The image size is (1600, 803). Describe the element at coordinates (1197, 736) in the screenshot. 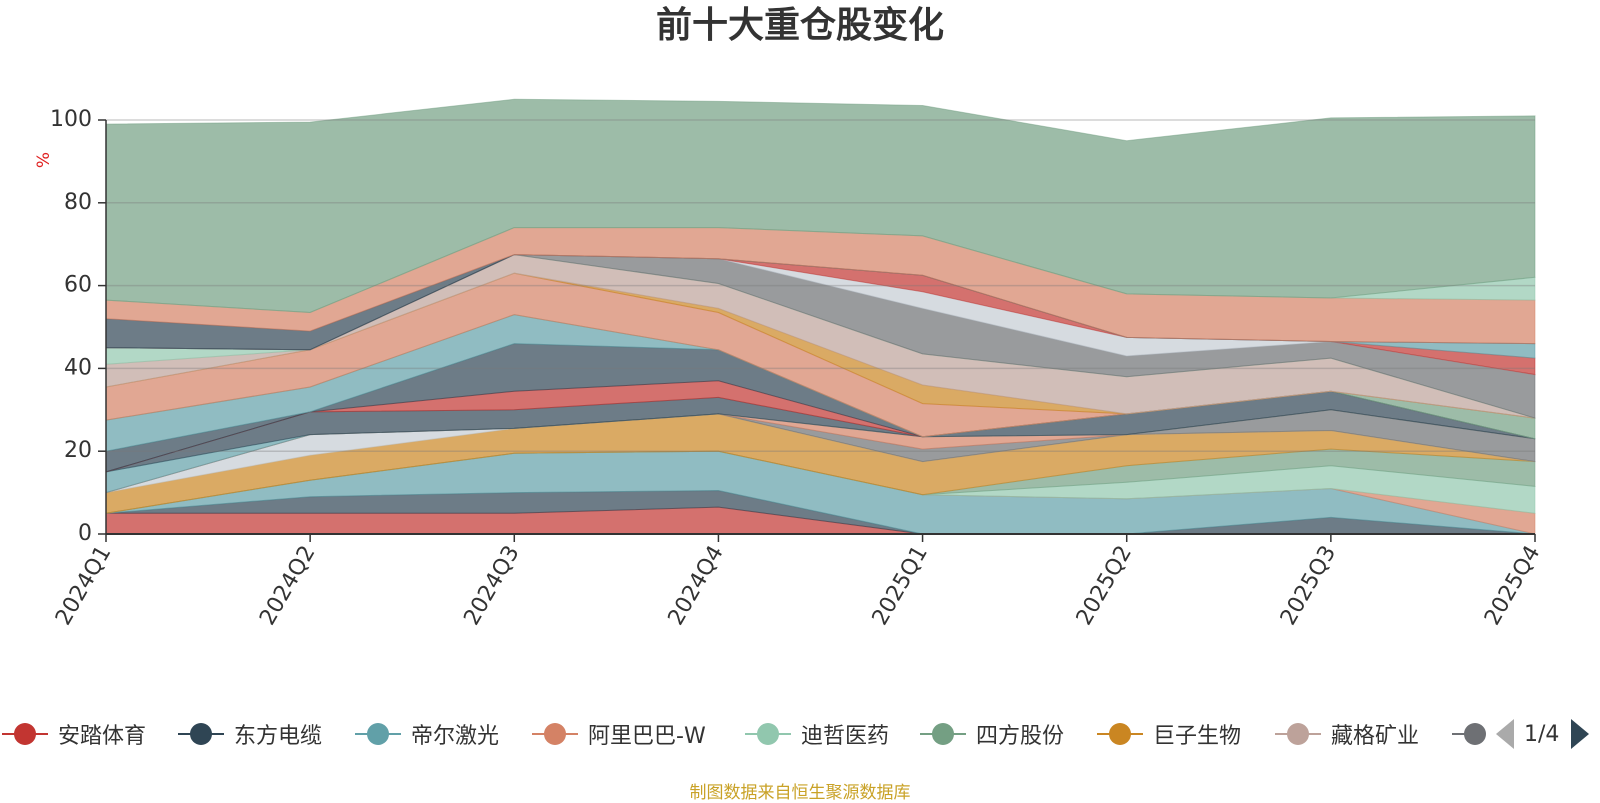

I see `legend-label: 巨子生物` at that location.